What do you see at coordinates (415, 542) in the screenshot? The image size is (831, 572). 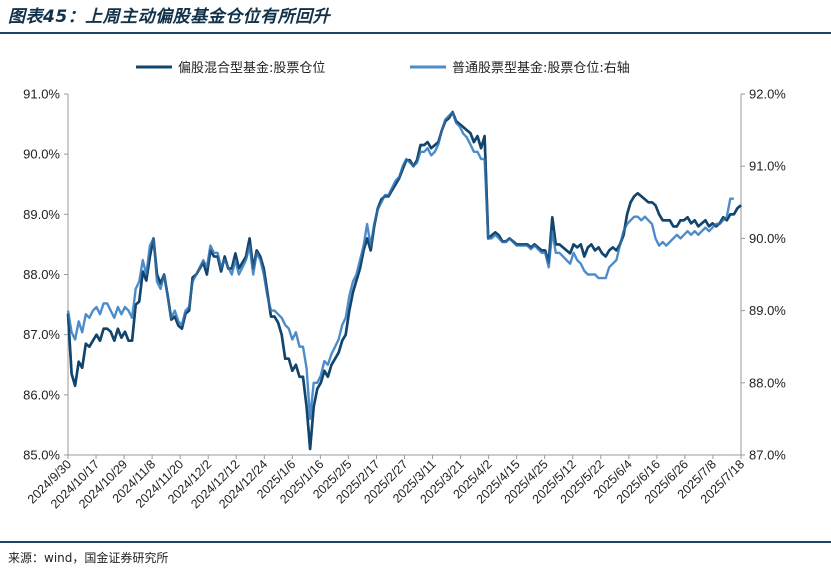 I see `footer-divider` at bounding box center [415, 542].